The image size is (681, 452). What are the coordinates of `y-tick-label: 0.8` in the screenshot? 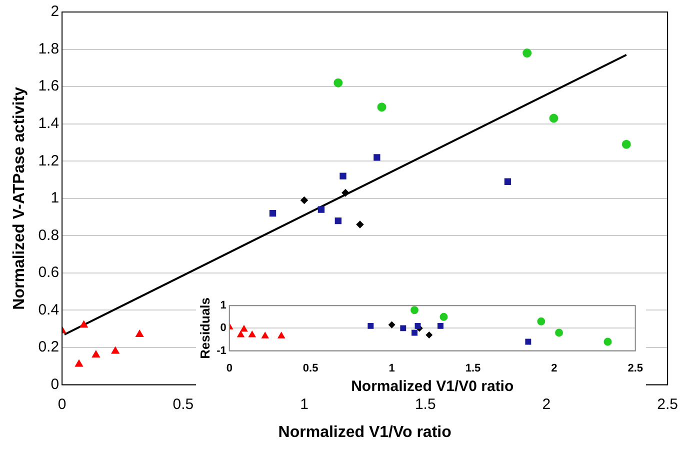 It's located at (49, 235).